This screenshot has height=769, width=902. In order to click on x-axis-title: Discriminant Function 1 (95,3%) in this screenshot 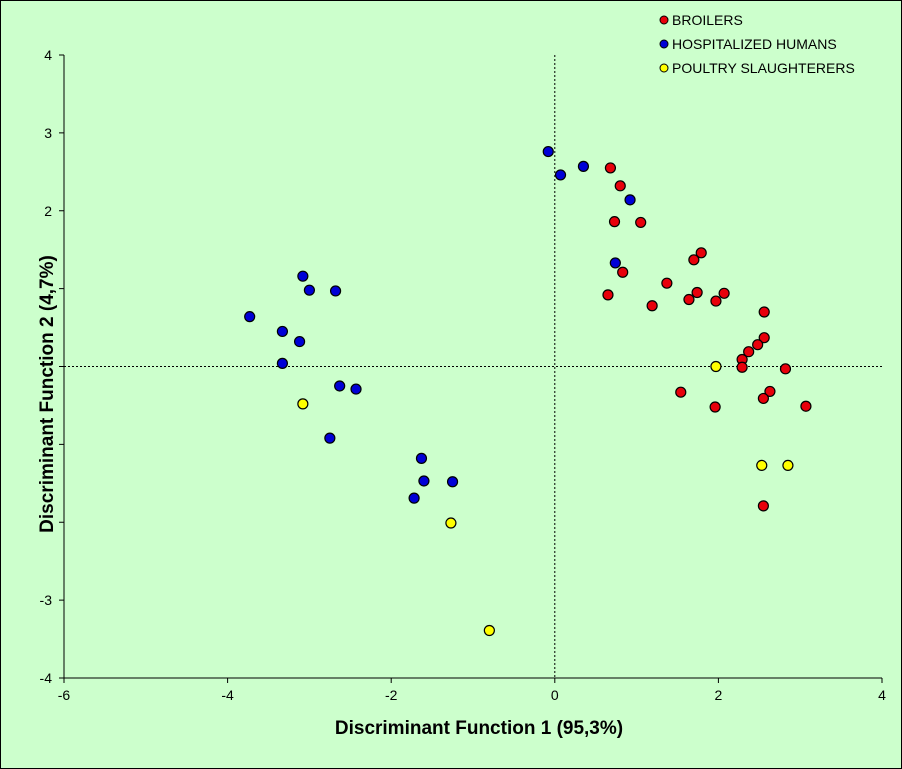, I will do `click(479, 728)`.